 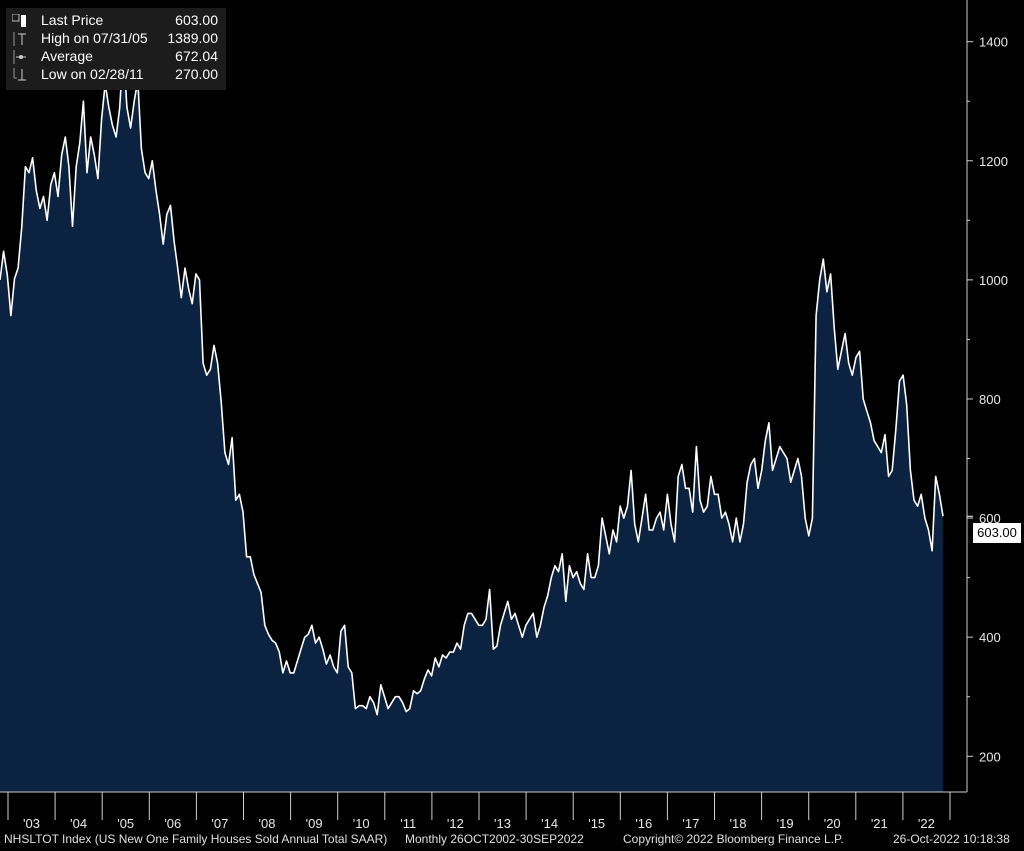 What do you see at coordinates (78, 823) in the screenshot?
I see `x-tick-label: '04` at bounding box center [78, 823].